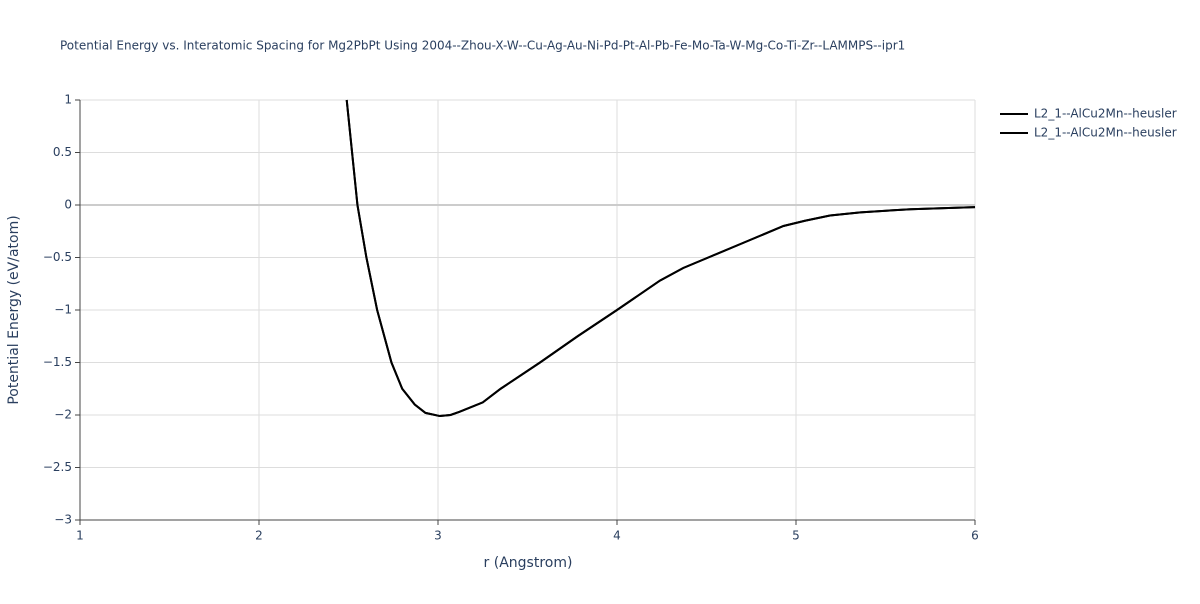  Describe the element at coordinates (57, 257) in the screenshot. I see `y-tick-label: −0.5` at that location.